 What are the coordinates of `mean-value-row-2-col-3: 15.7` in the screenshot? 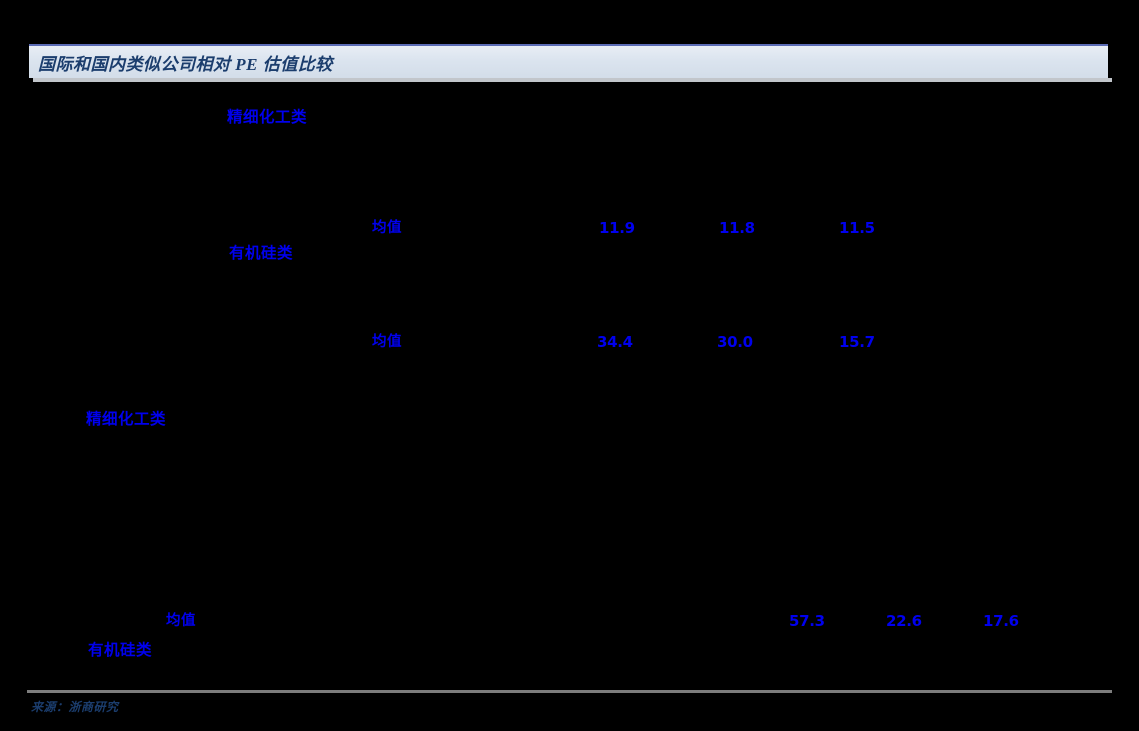 It's located at (857, 342).